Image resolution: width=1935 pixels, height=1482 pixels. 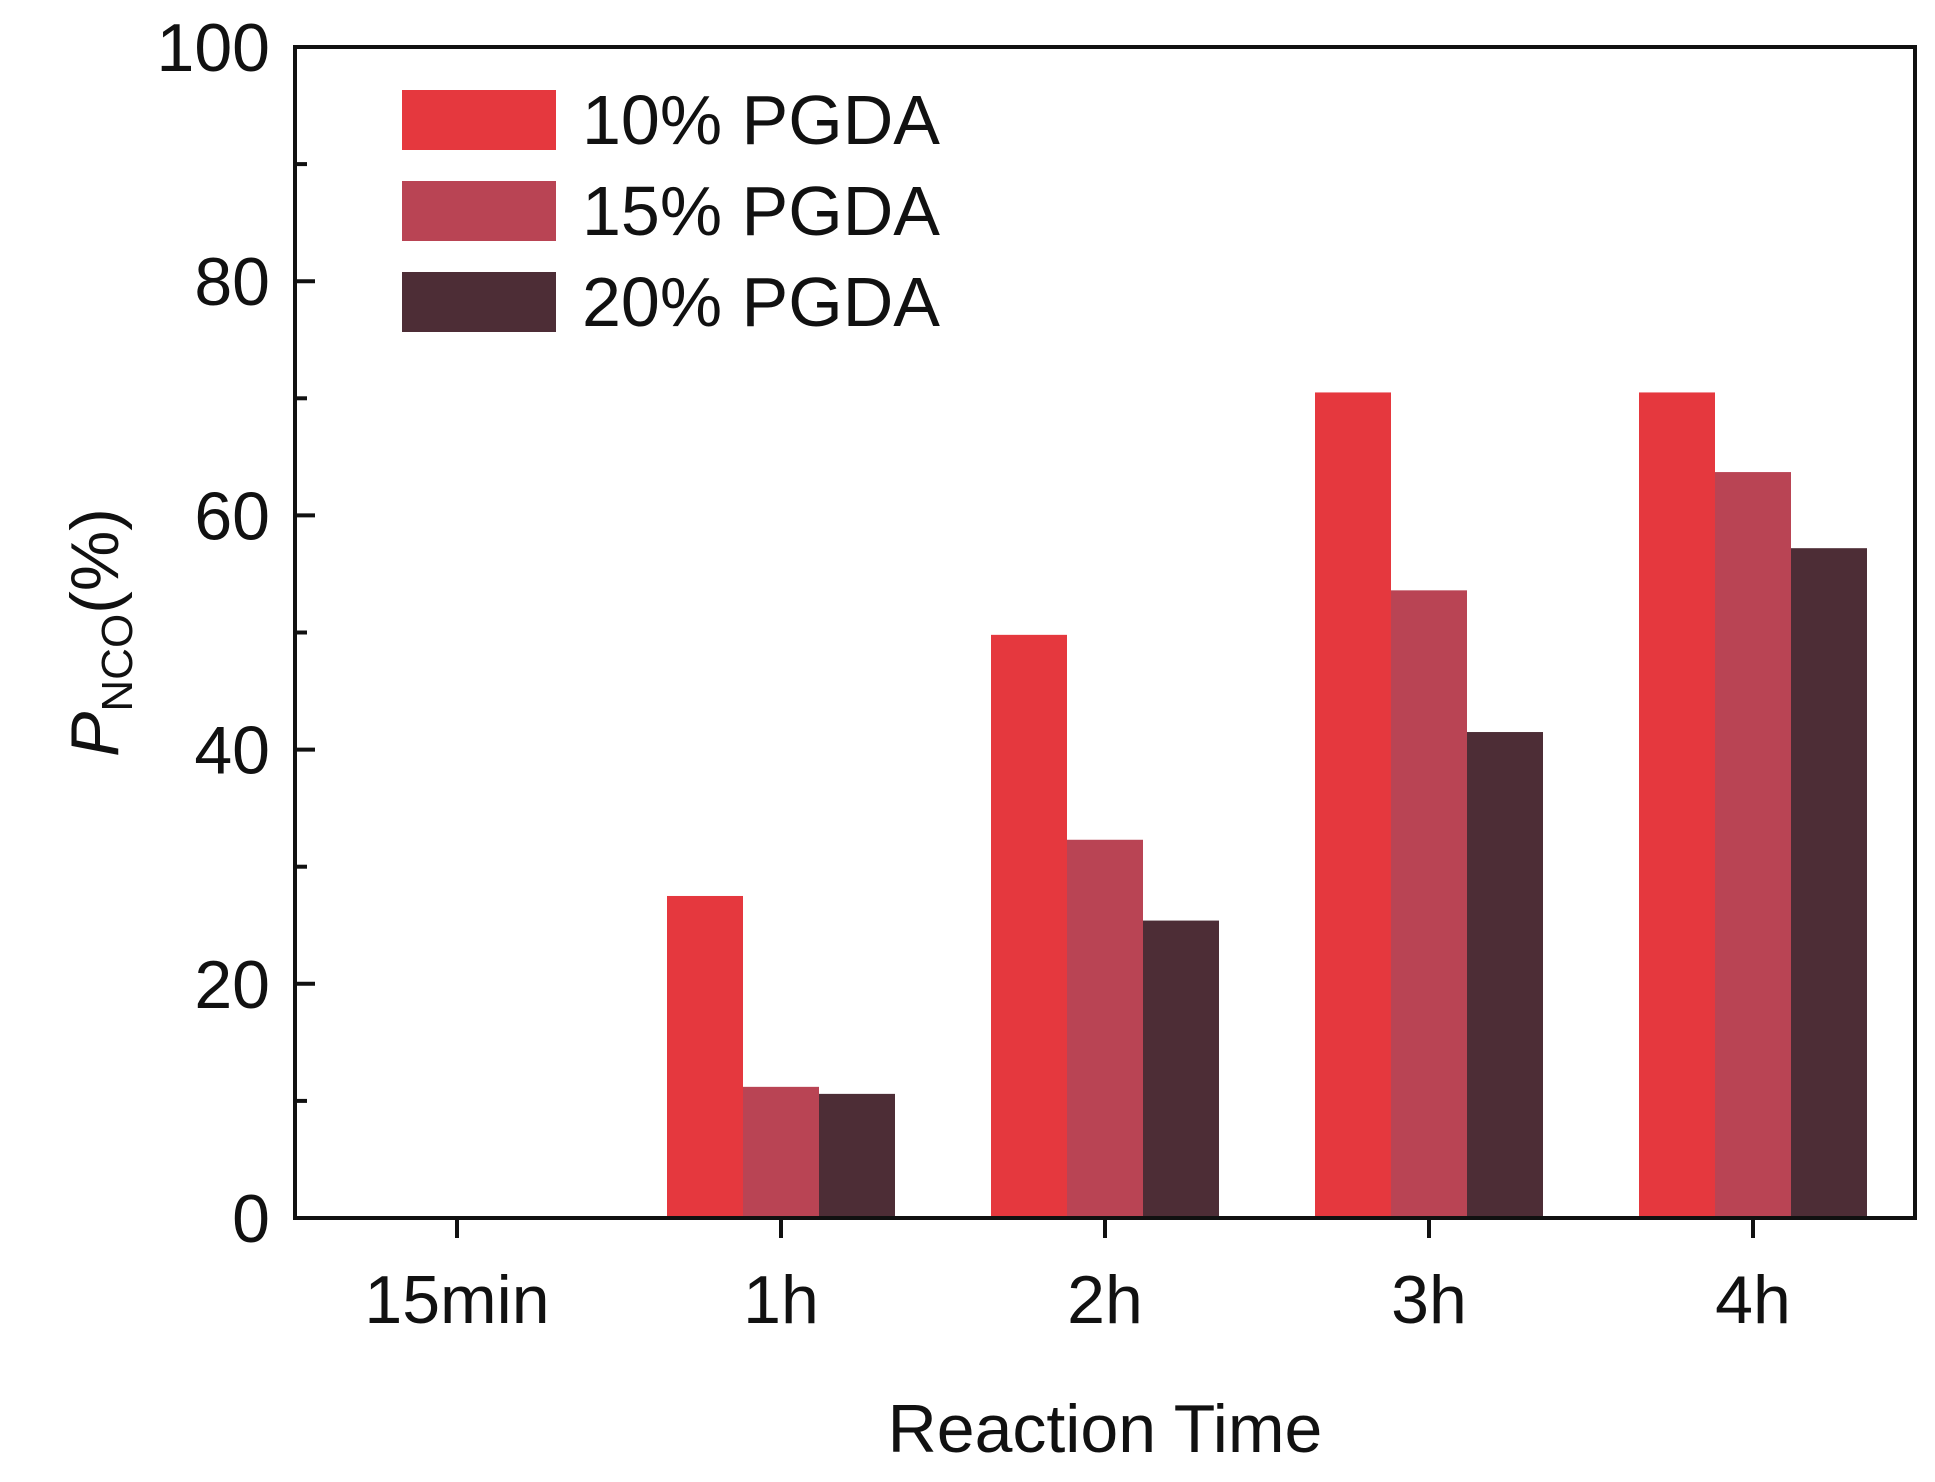 I want to click on bar-4h-10-pgda, so click(x=1677, y=805).